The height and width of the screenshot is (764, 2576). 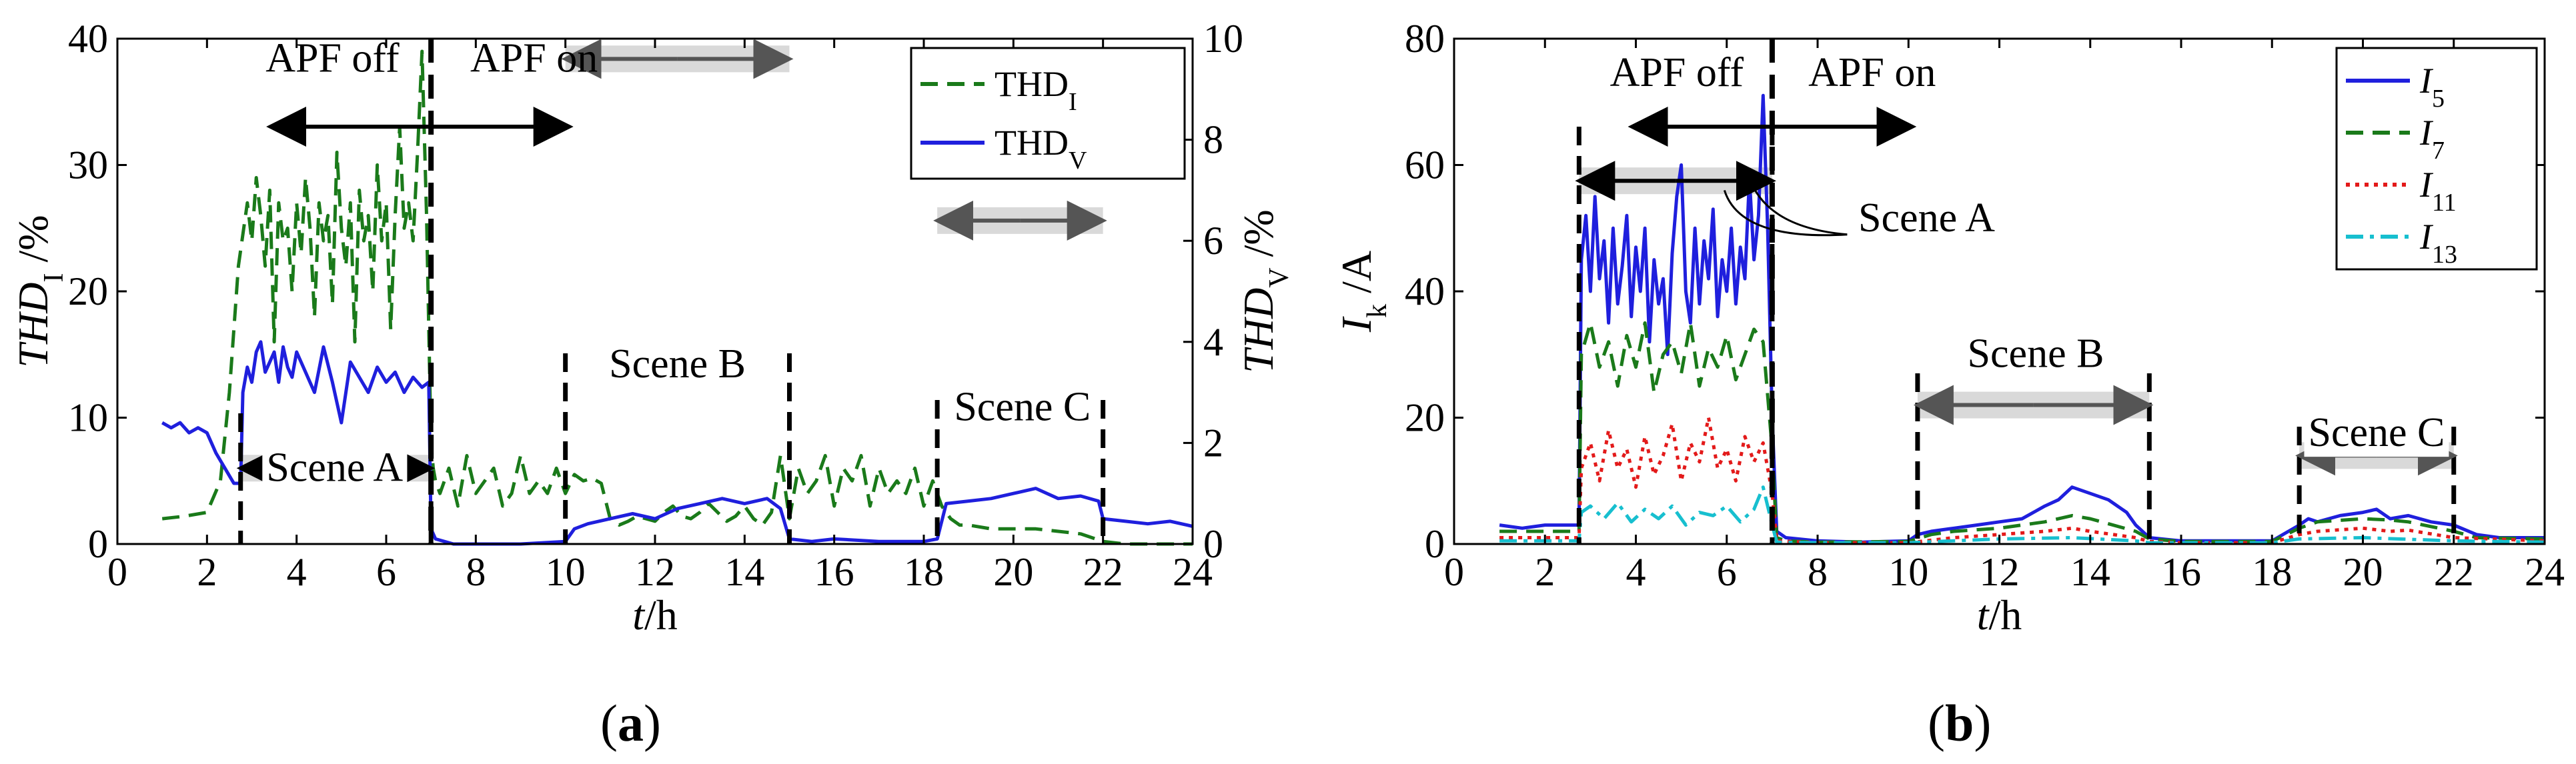 What do you see at coordinates (88, 418) in the screenshot?
I see `y-tick-label: 10` at bounding box center [88, 418].